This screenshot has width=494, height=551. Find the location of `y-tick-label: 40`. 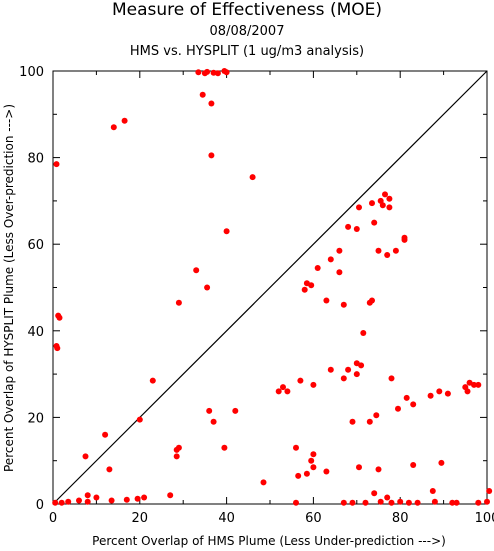

y-tick-label: 40 is located at coordinates (35, 332).